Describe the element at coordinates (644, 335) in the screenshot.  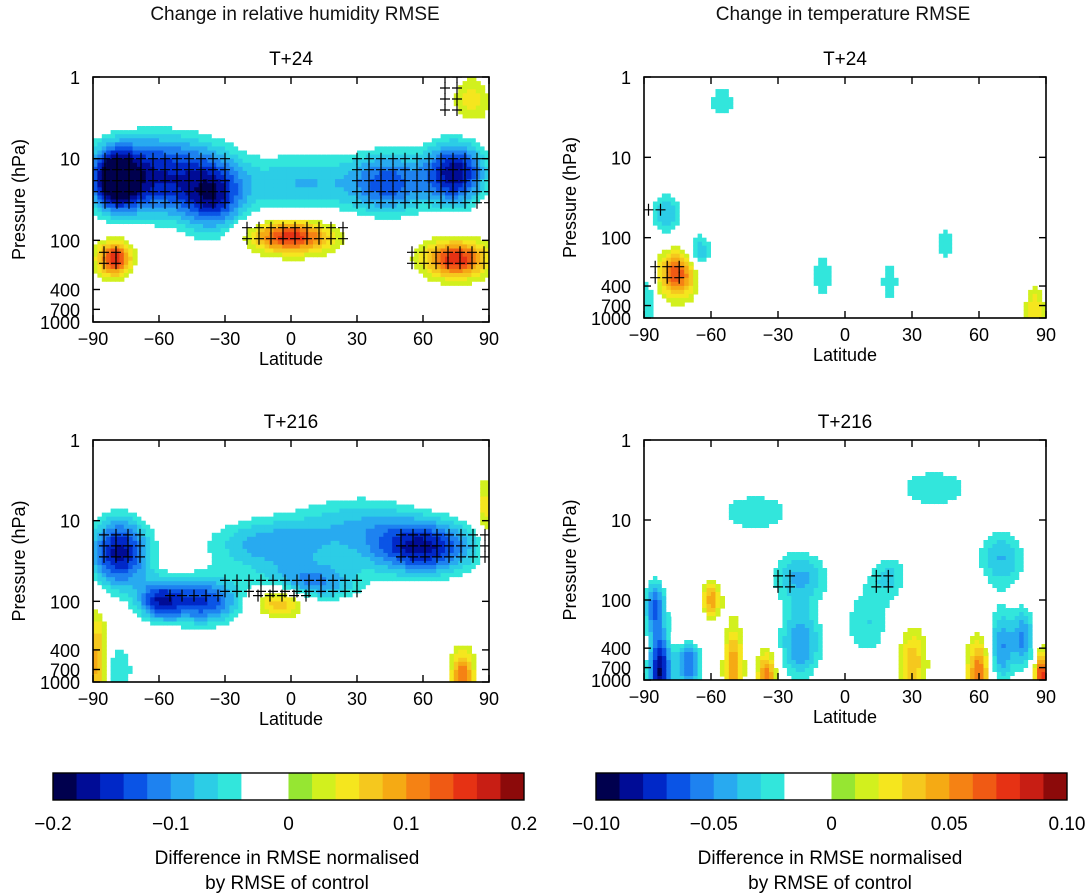
I see `x-tick-label: −90` at that location.